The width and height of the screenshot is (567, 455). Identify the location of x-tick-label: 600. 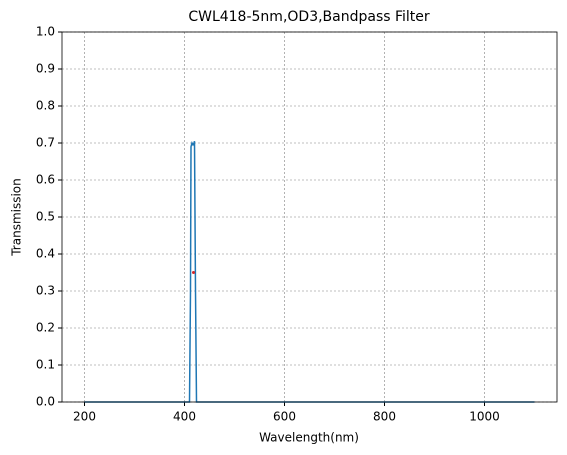
(284, 417).